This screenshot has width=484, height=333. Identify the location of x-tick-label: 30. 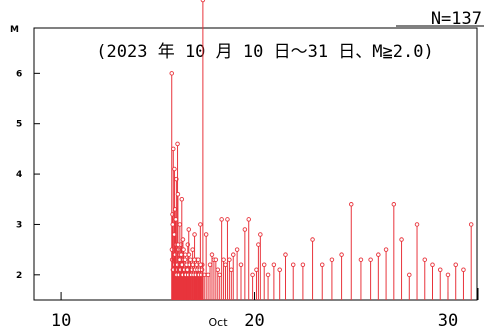
(448, 321).